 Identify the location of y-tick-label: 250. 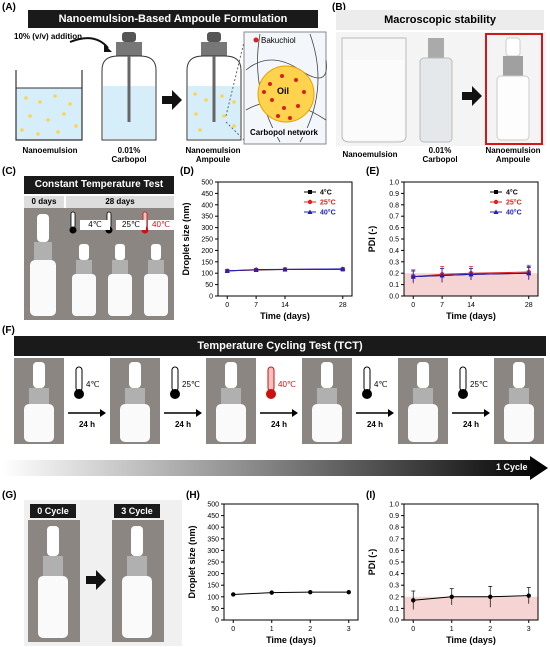
(207, 240).